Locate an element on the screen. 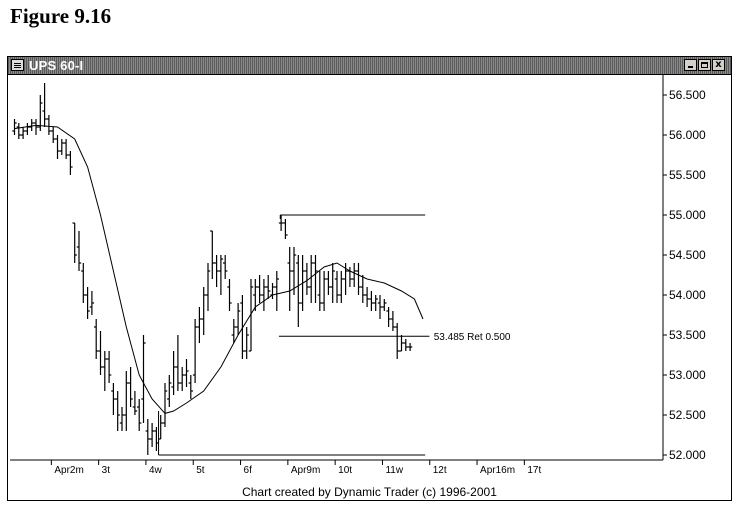 This screenshot has width=741, height=507. window-titlebar: UPS 60-I x is located at coordinates (369, 66).